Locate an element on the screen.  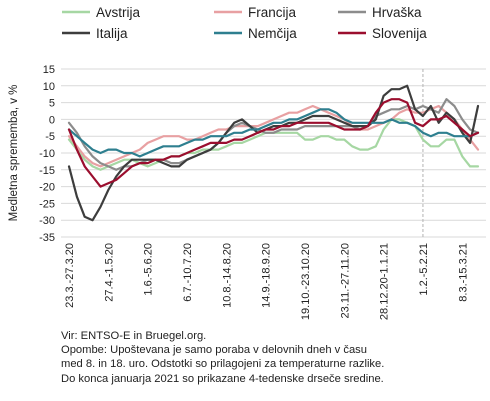
y-tick-label: 0 is located at coordinates (52, 120).